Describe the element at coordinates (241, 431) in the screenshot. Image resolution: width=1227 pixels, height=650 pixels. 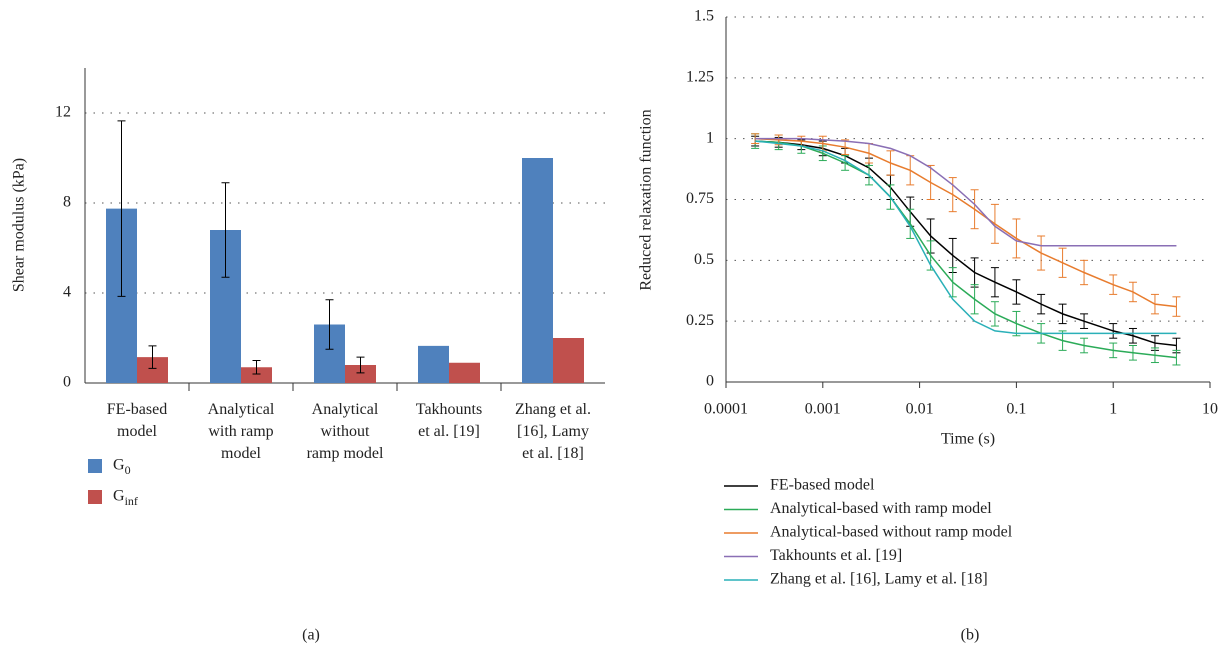
I see `x-tick-label: Analytical with ramp model` at that location.